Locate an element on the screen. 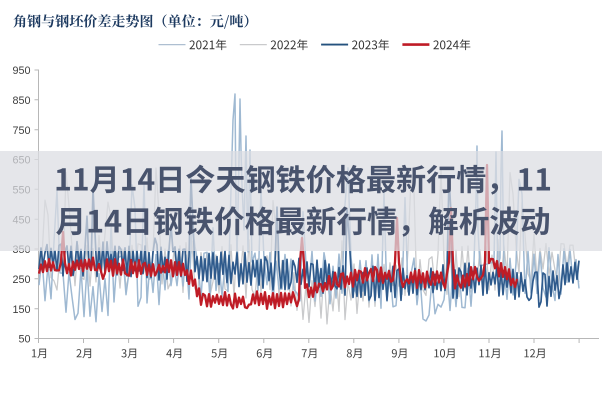  svg-text: 750 is located at coordinates (21, 131).